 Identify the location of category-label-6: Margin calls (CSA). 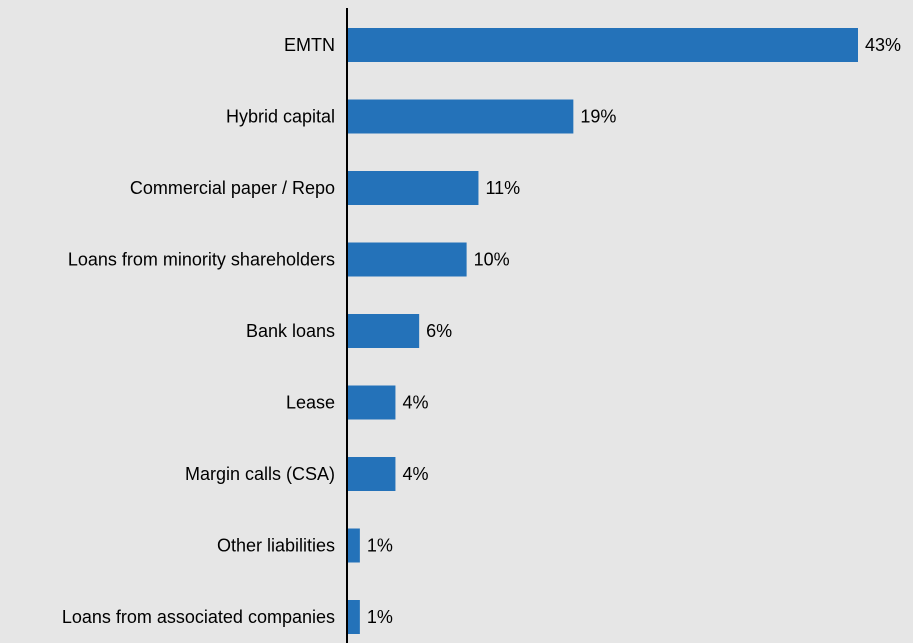
(260, 474).